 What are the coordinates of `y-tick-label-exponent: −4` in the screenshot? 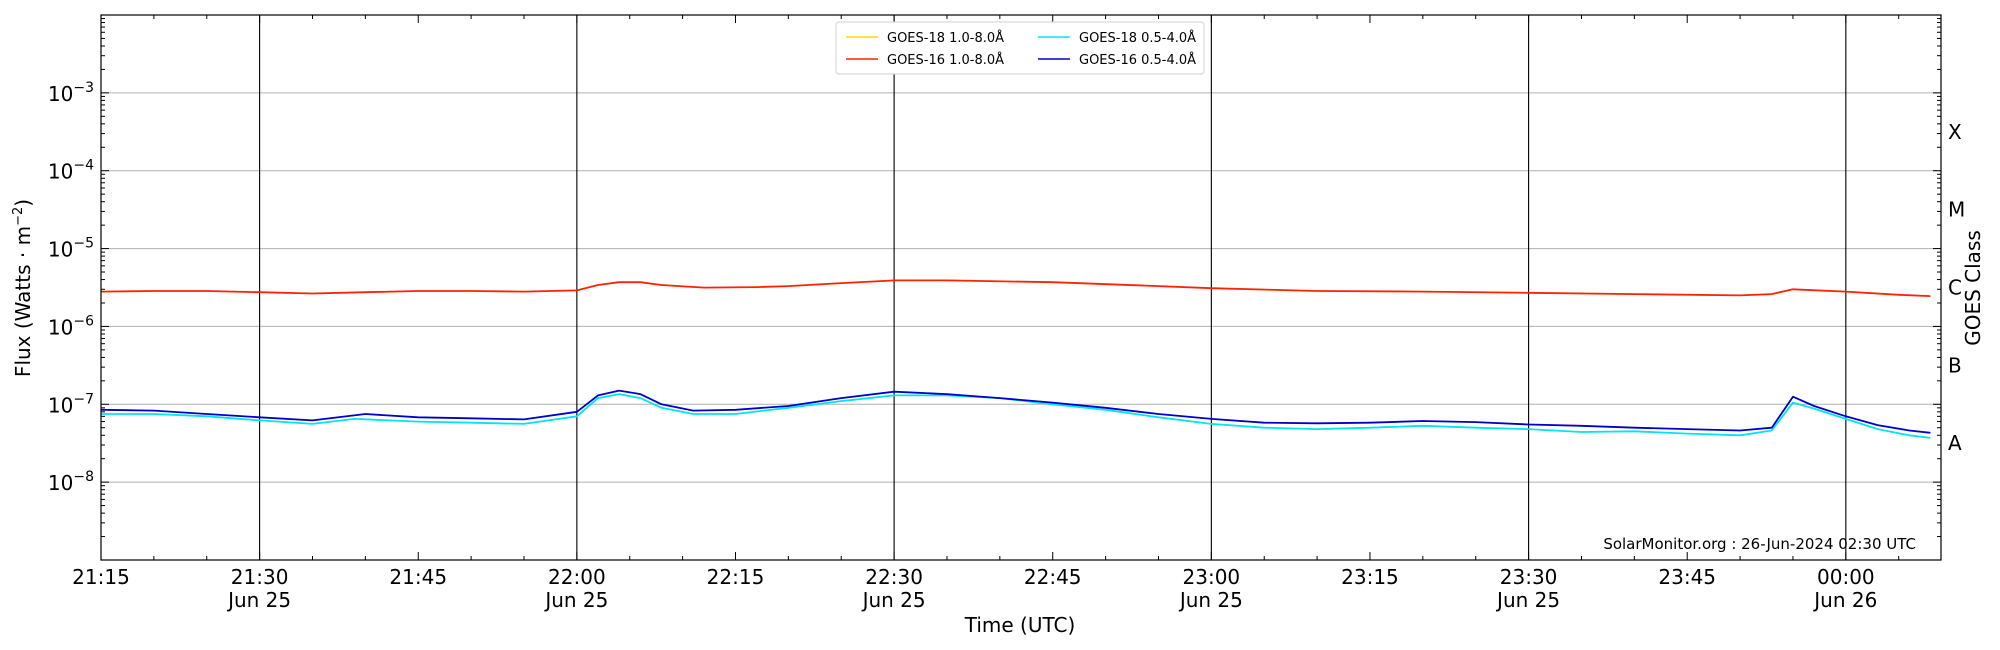 It's located at (83, 166).